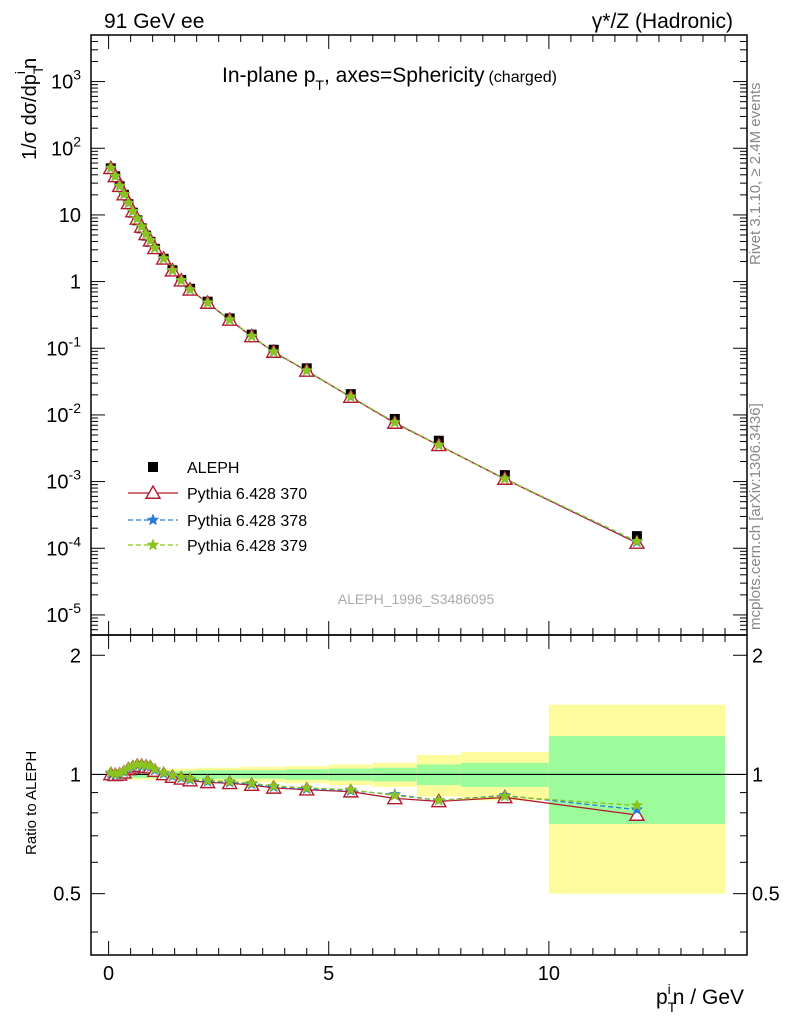  What do you see at coordinates (213, 468) in the screenshot?
I see `legend-label-data: ALEPH` at bounding box center [213, 468].